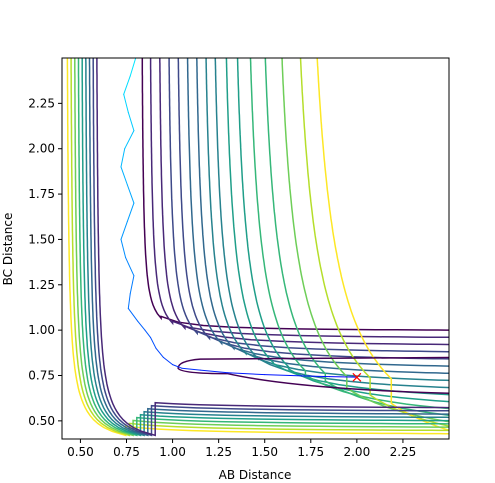  I want to click on y-tick-label: 1.00, so click(41, 330).